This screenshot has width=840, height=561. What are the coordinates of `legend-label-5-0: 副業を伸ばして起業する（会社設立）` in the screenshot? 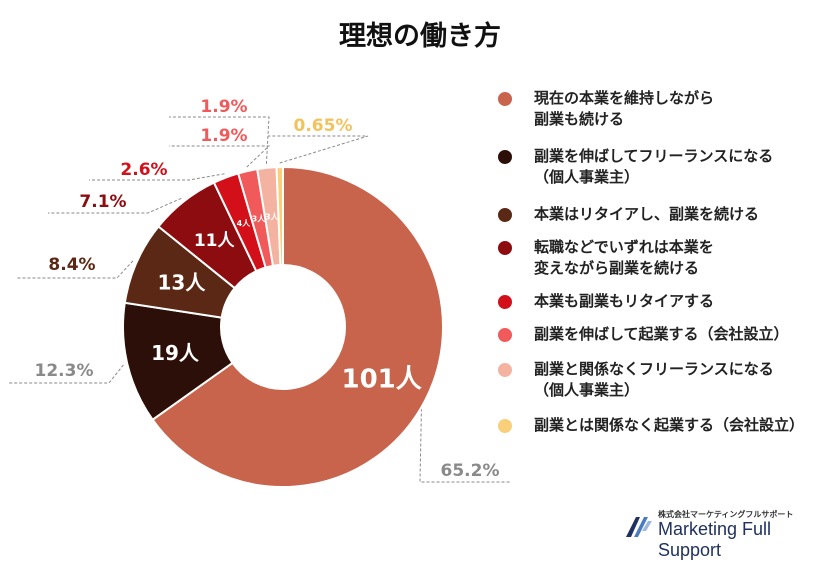 It's located at (661, 334).